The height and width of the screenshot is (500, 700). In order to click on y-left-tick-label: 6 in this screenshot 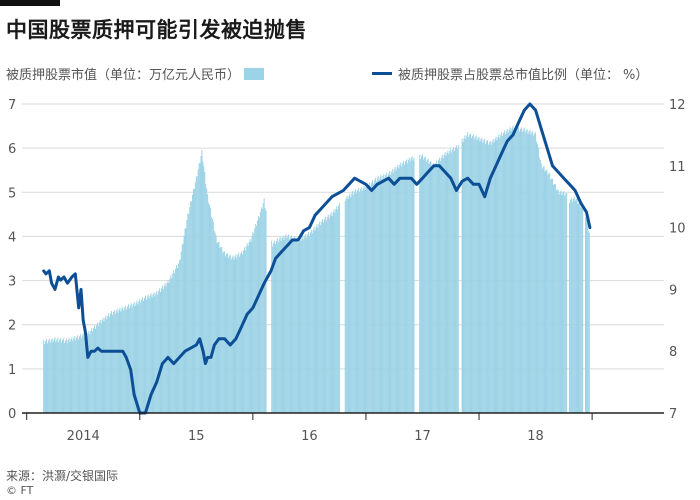, I will do `click(12, 149)`.